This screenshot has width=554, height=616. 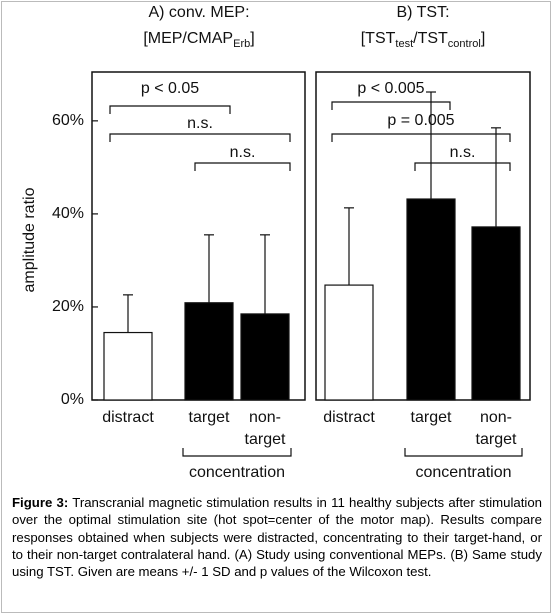 I want to click on subtitle-subscript: Erb, so click(x=241, y=44).